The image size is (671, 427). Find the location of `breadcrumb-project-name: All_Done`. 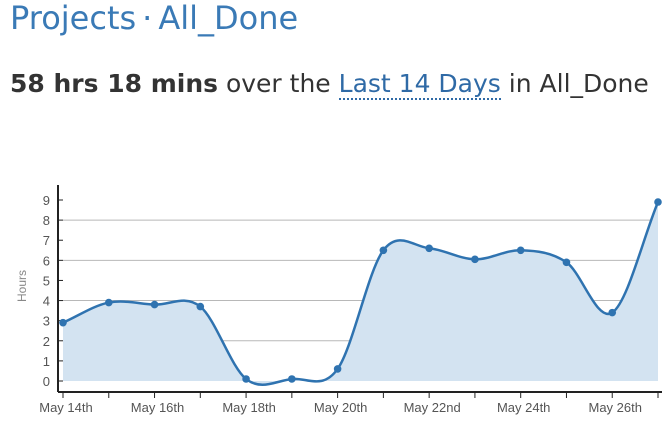

breadcrumb-project-name: All_Done is located at coordinates (228, 18).